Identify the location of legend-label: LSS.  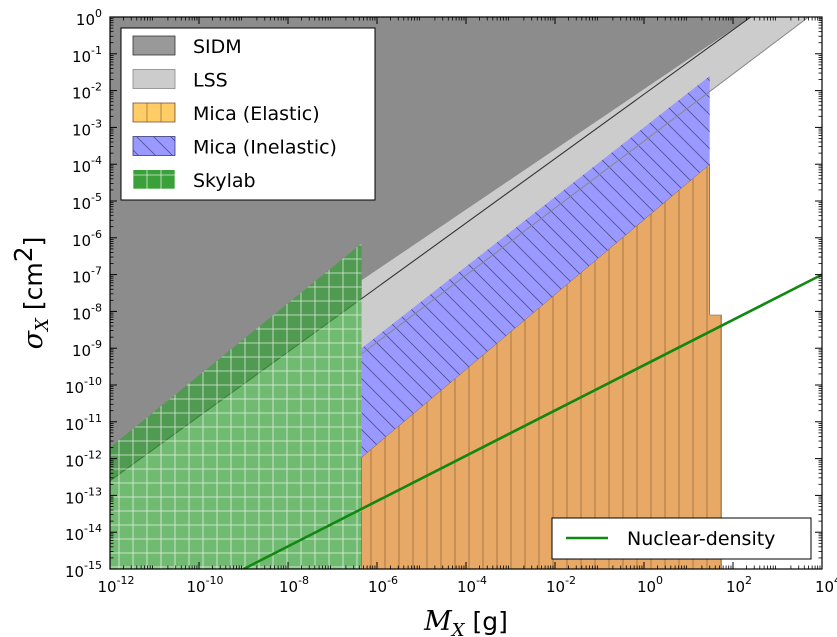
(210, 81).